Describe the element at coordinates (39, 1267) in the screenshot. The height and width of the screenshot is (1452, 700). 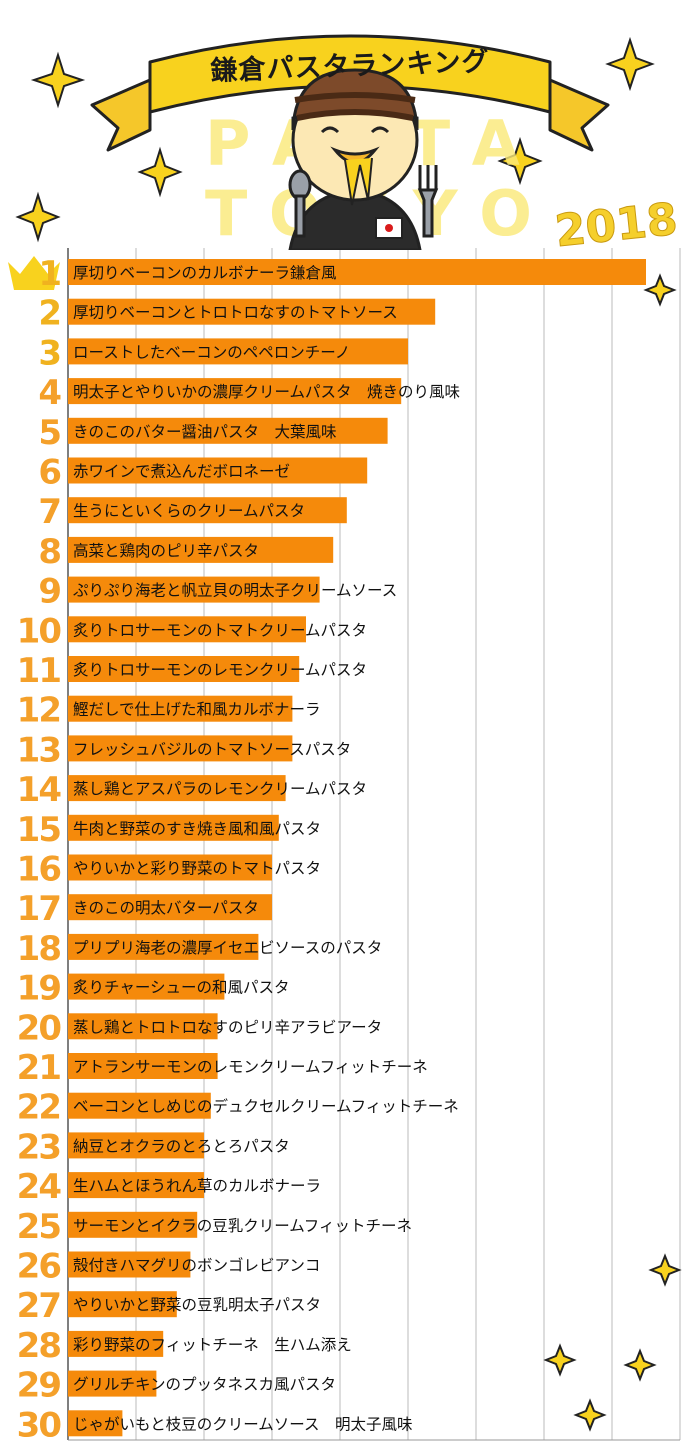
I see `rank-number: 26` at that location.